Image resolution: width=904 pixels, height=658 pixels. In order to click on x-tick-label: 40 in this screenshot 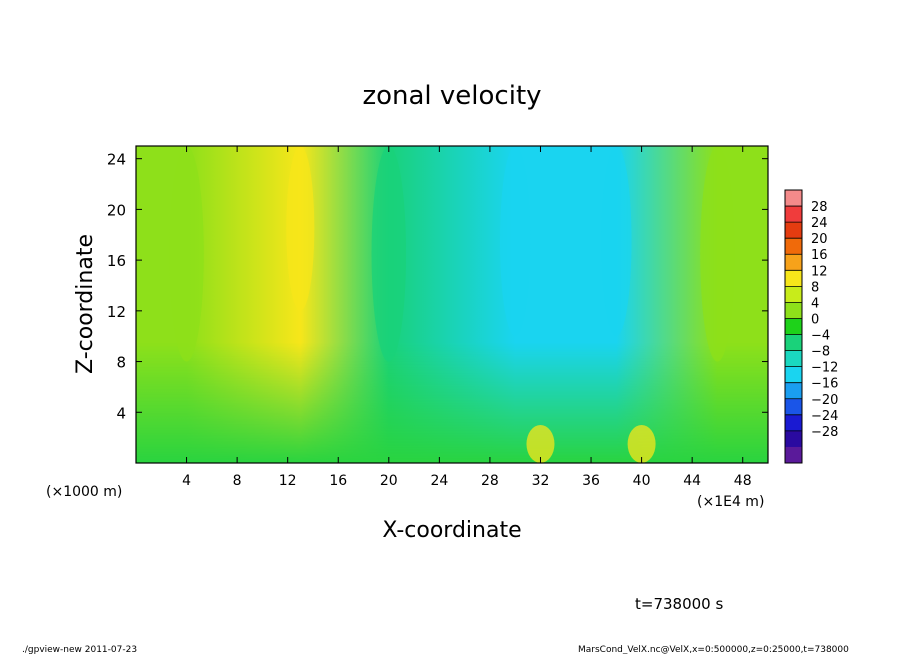, I will do `click(642, 481)`.